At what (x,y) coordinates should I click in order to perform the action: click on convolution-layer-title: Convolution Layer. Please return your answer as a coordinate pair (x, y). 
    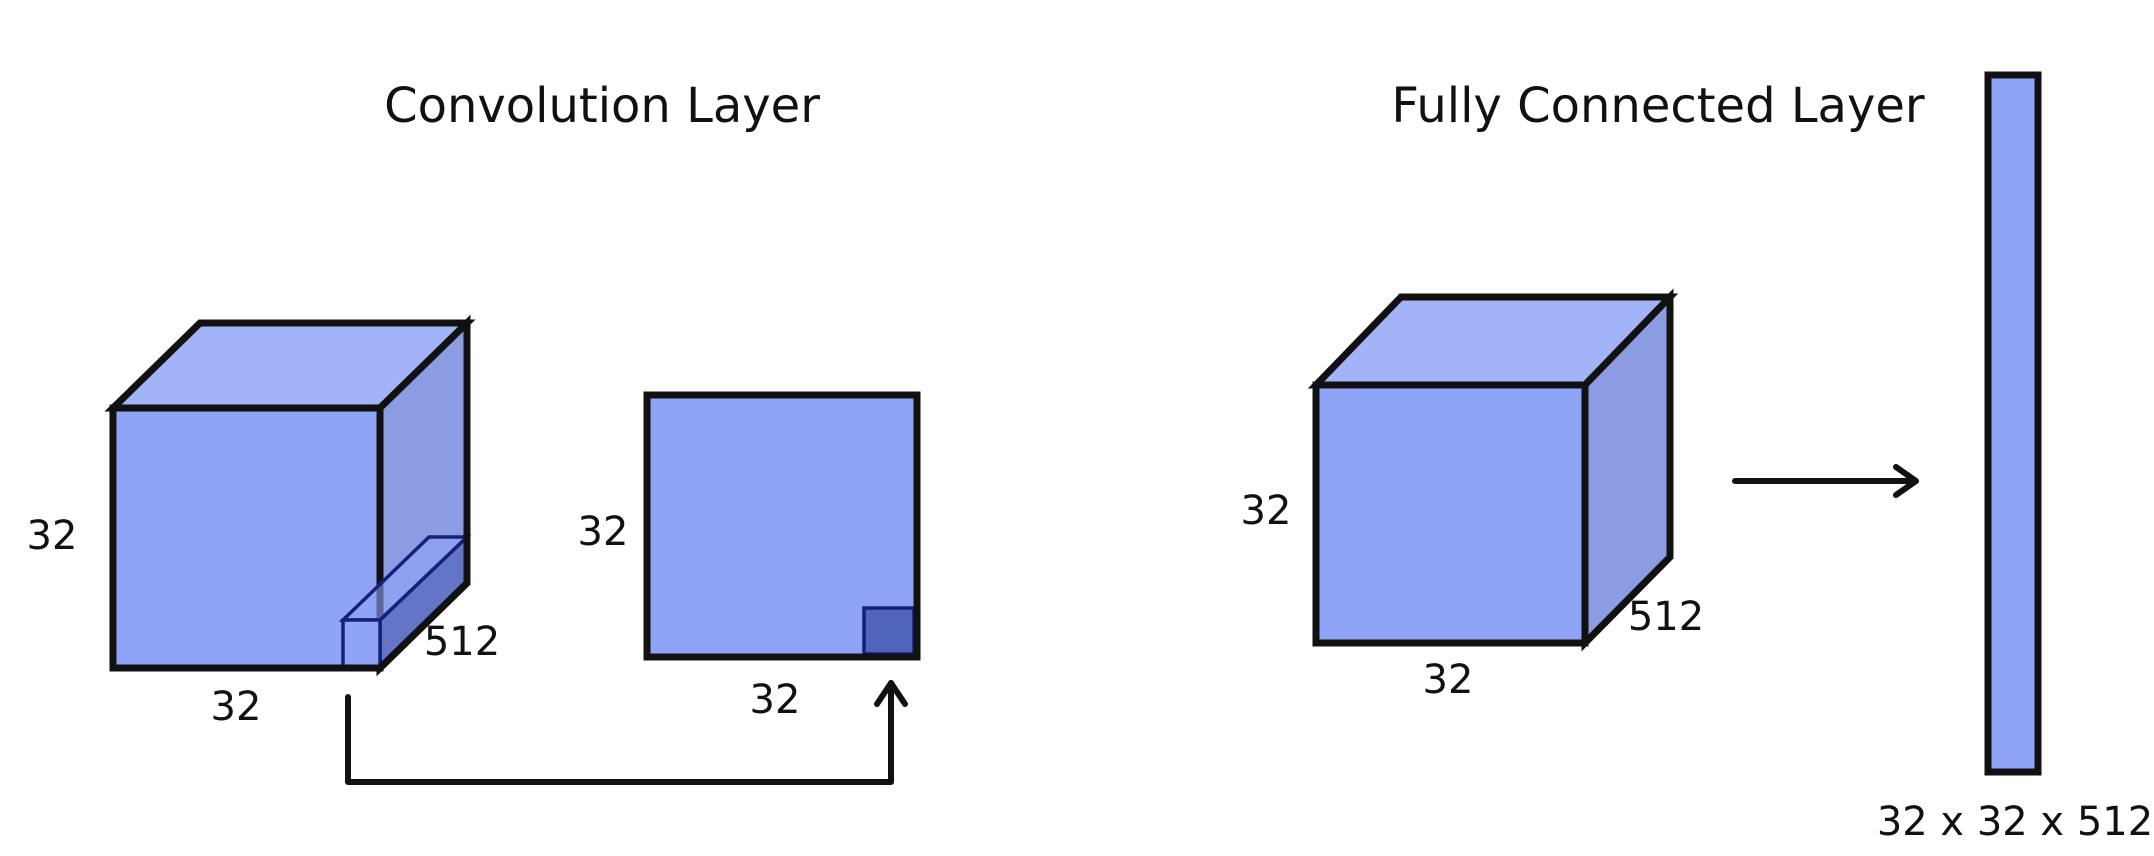
    Looking at the image, I should click on (602, 106).